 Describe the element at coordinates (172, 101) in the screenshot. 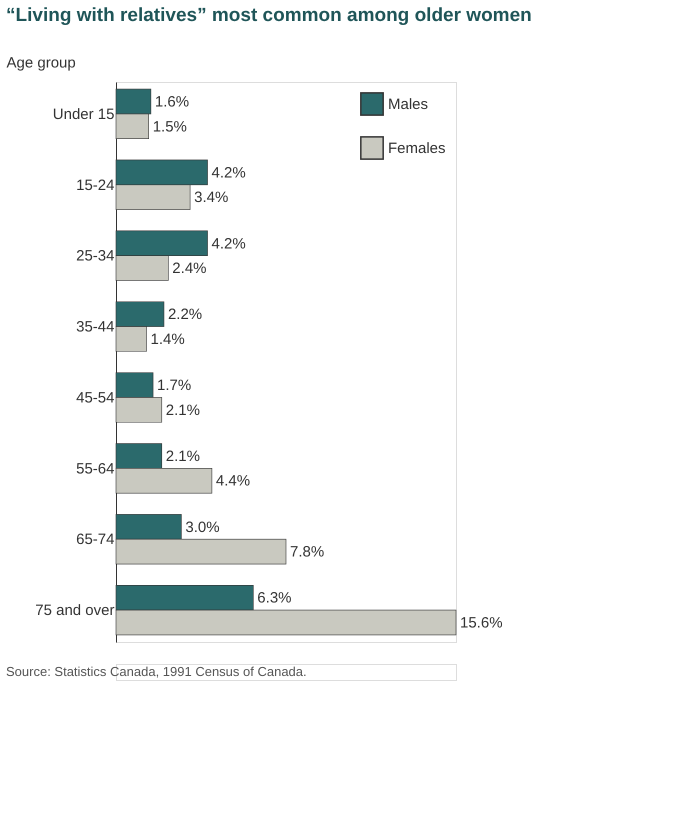

I see `data-label: 1.6%` at that location.